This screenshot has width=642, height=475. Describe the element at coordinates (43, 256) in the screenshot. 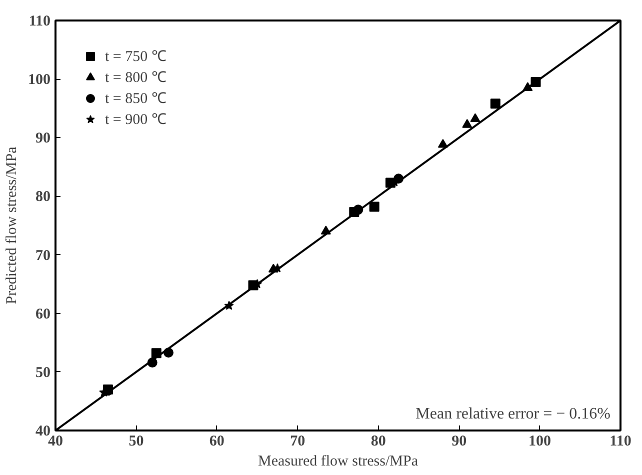

I see `y-tick-label: 70` at that location.